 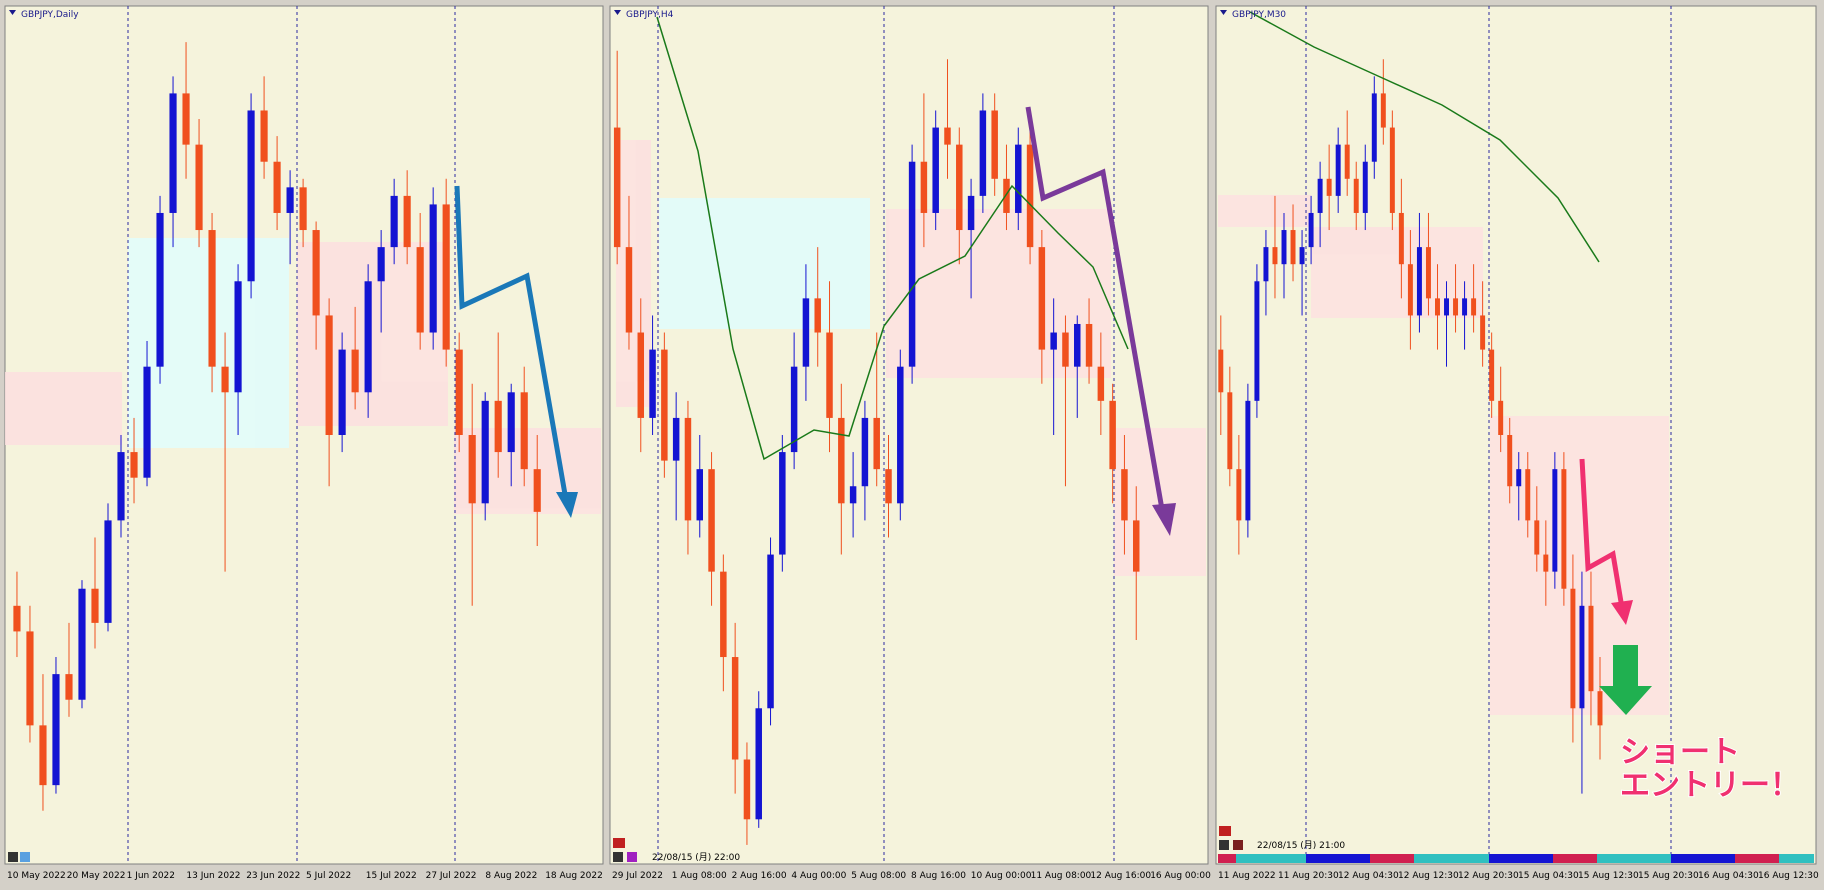 What do you see at coordinates (1680, 752) in the screenshot?
I see `annotation-line: ショート` at bounding box center [1680, 752].